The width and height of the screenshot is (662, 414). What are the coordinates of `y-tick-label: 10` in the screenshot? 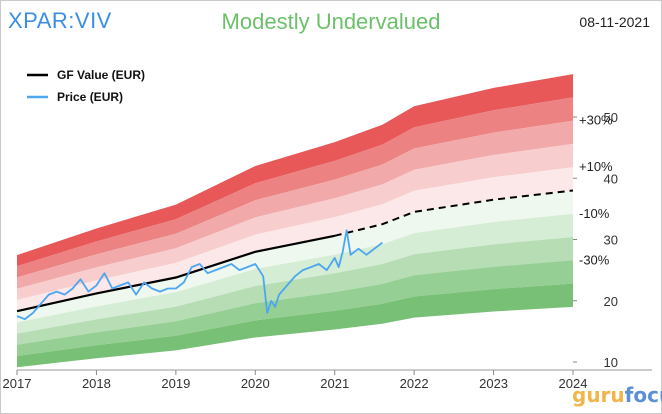 It's located at (611, 362).